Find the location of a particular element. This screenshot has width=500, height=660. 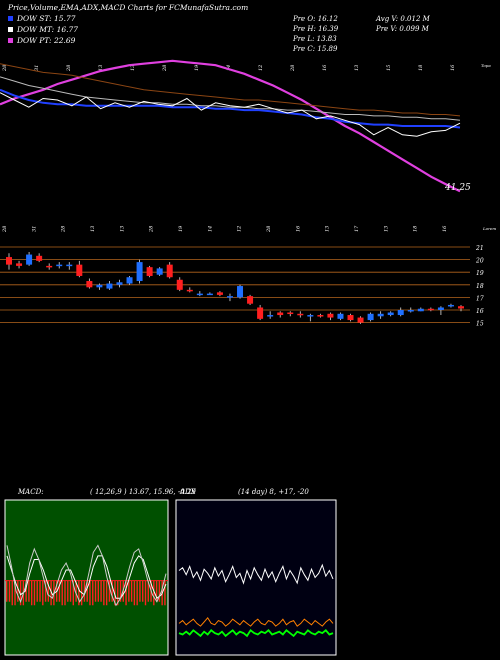

price-tick-label: 21 is located at coordinates (479, 248).